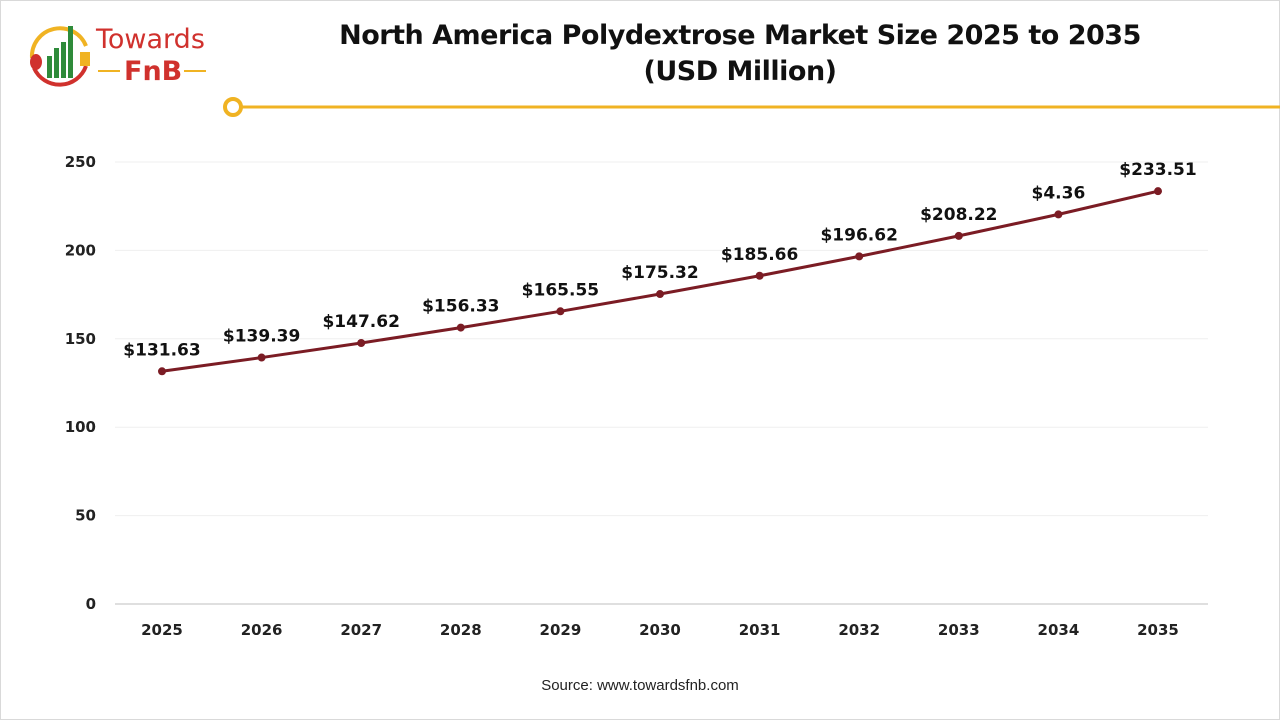 The width and height of the screenshot is (1280, 720). Describe the element at coordinates (1157, 170) in the screenshot. I see `data-label: $233.51` at that location.